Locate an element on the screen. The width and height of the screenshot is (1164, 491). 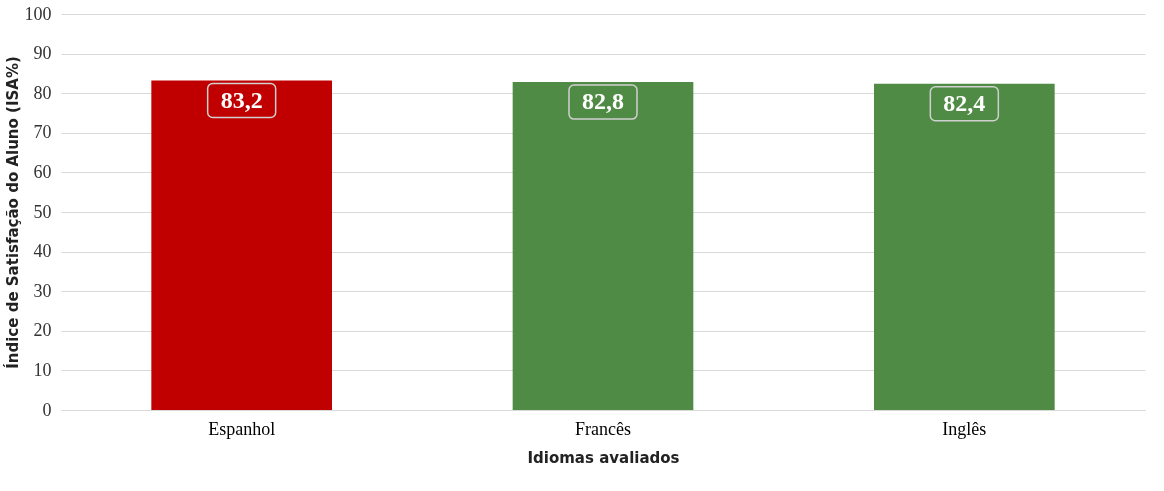
y-tick-label: 20 is located at coordinates (42, 330).